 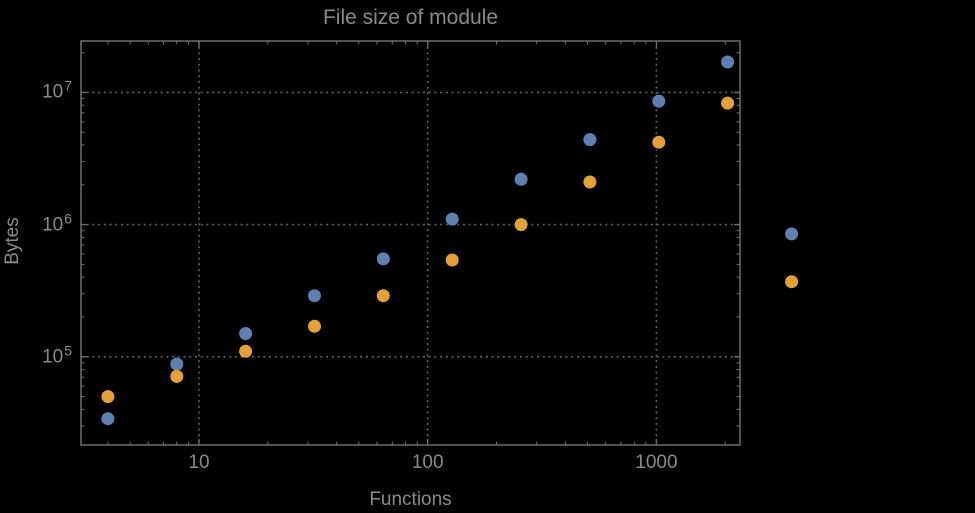 I want to click on chart-title: File size of module, so click(x=410, y=17).